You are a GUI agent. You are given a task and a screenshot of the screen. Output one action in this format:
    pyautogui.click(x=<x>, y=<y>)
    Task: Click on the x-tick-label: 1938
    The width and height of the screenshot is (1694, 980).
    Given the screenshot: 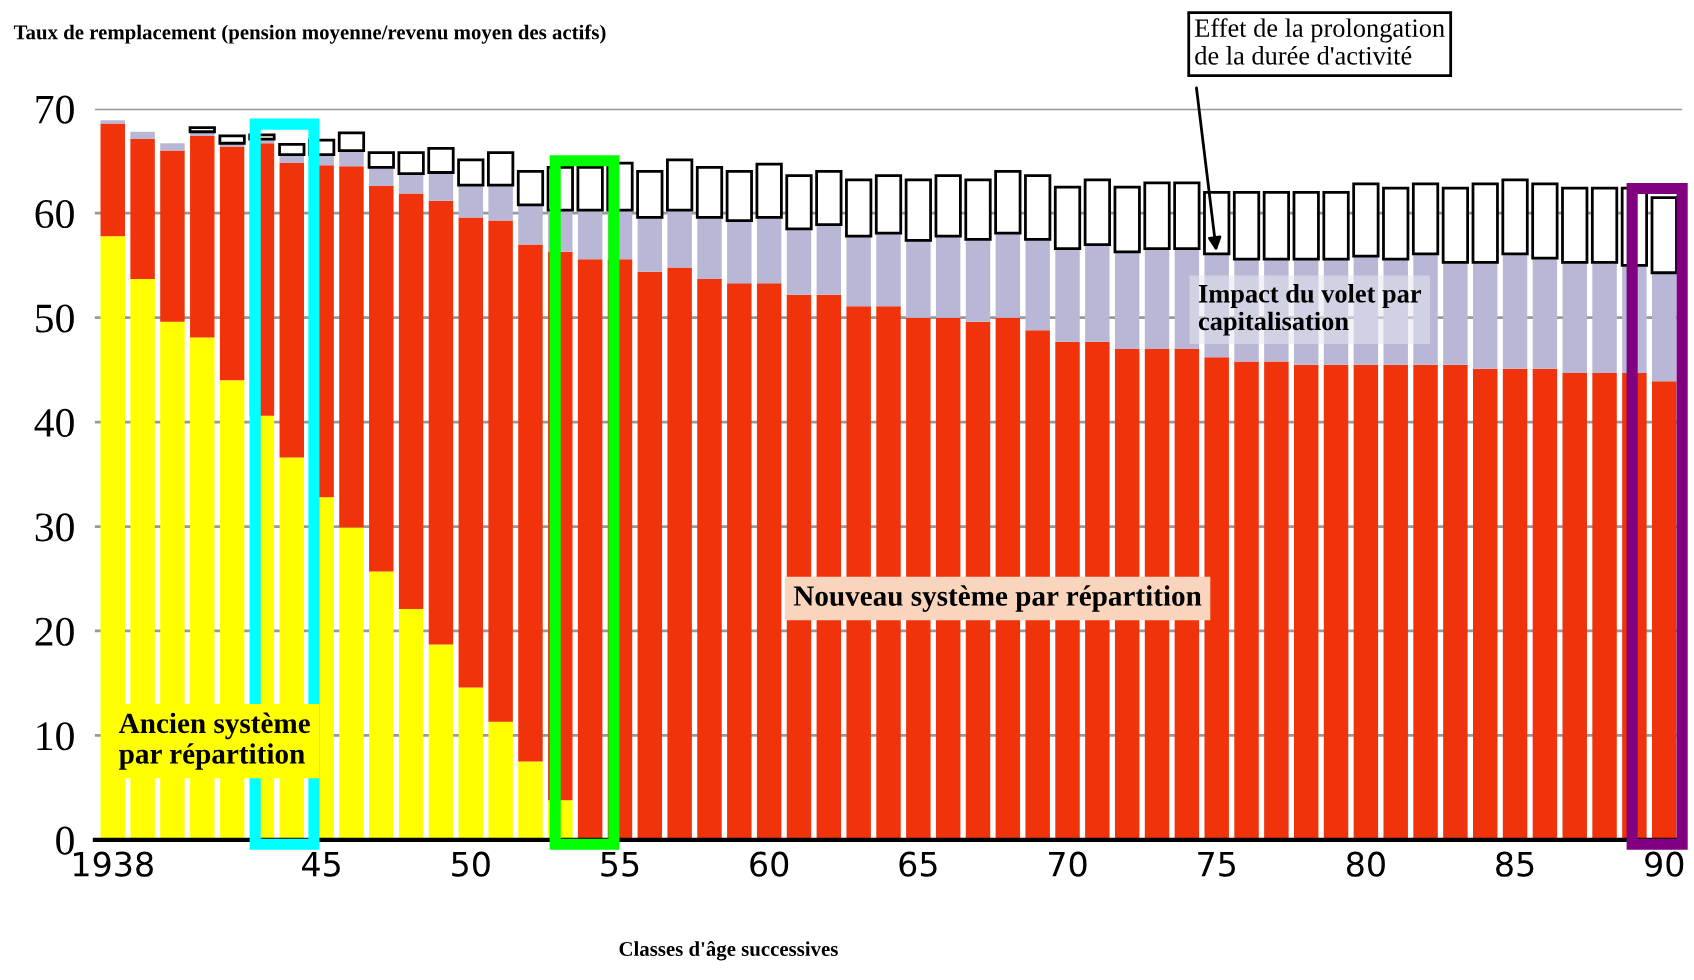 What is the action you would take?
    pyautogui.click(x=113, y=864)
    